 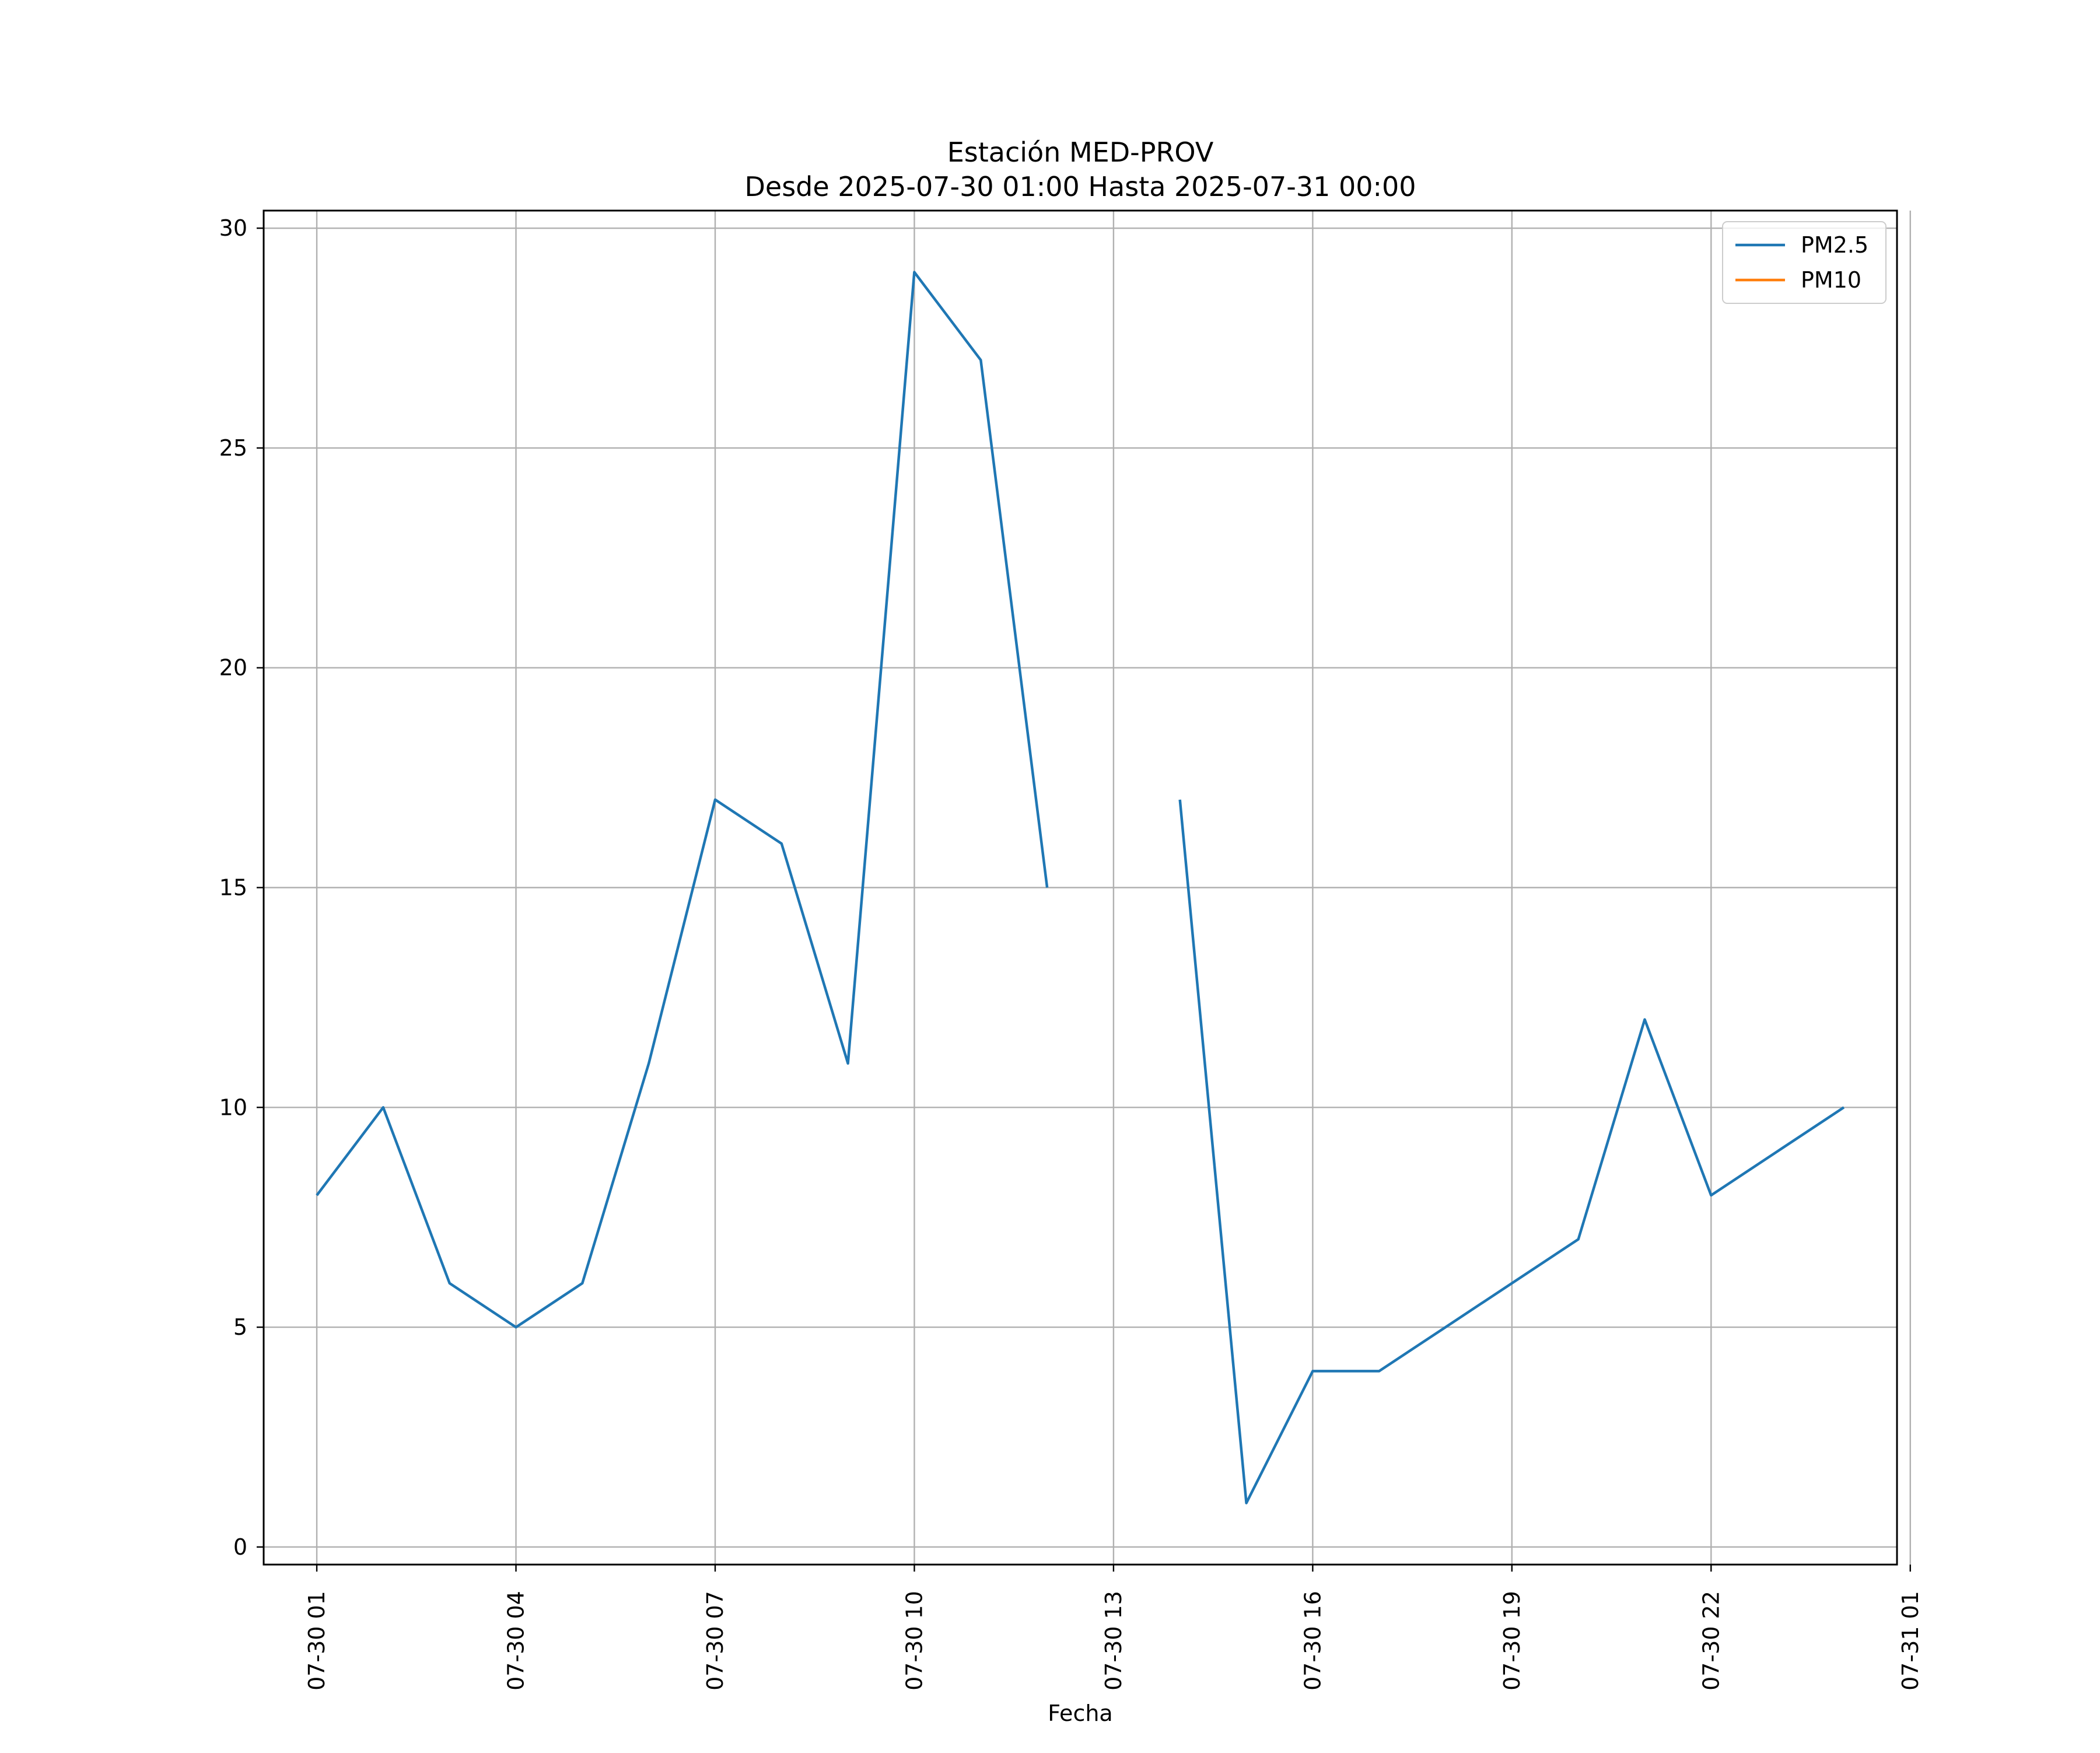 What do you see at coordinates (233, 668) in the screenshot?
I see `y-tick-label: 20` at bounding box center [233, 668].